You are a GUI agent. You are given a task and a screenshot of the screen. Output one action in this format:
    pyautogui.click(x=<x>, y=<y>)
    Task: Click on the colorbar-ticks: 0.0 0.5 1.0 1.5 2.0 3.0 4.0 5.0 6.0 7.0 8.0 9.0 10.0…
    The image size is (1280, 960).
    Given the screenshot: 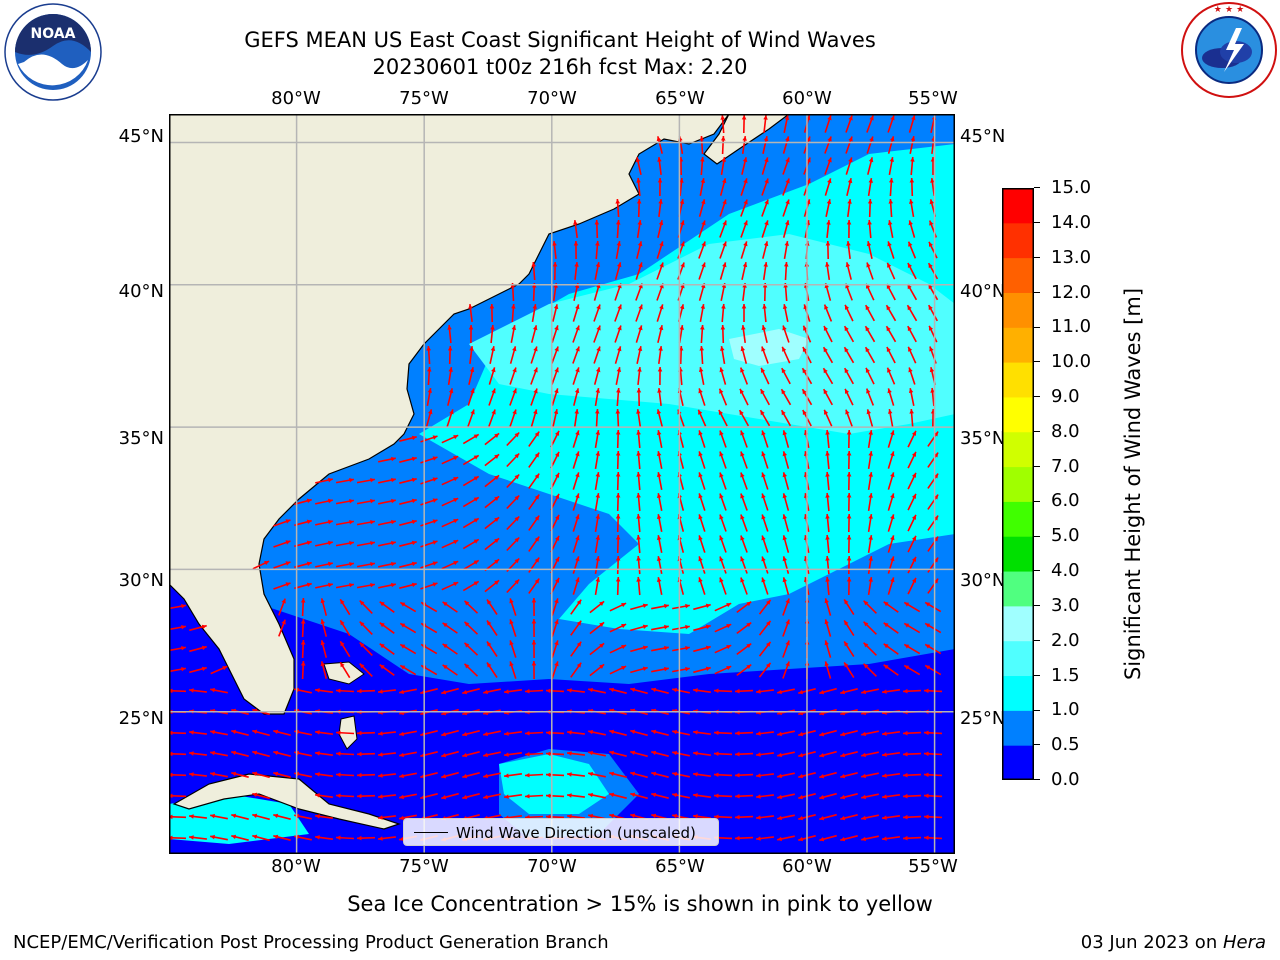 What is the action you would take?
    pyautogui.click(x=1074, y=484)
    